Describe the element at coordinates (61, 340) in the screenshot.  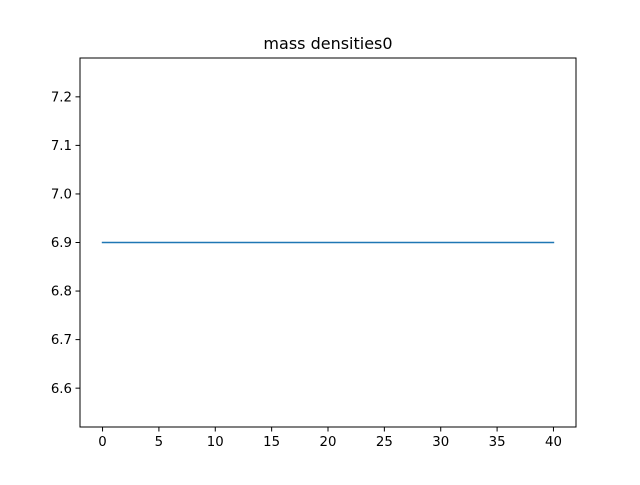
I see `y-tick-label: 6.7` at that location.